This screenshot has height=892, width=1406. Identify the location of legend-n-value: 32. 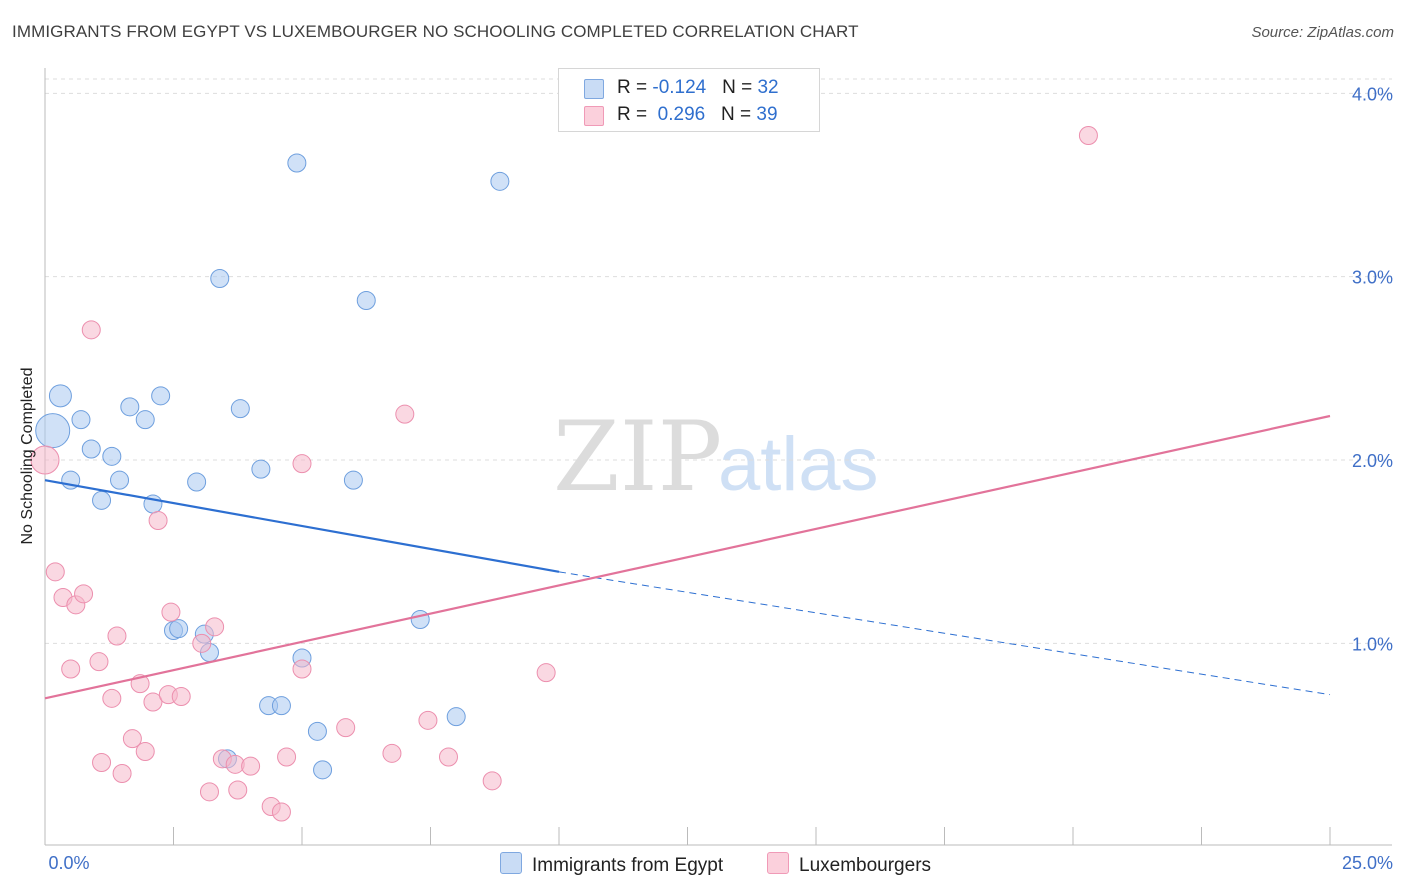
(768, 87).